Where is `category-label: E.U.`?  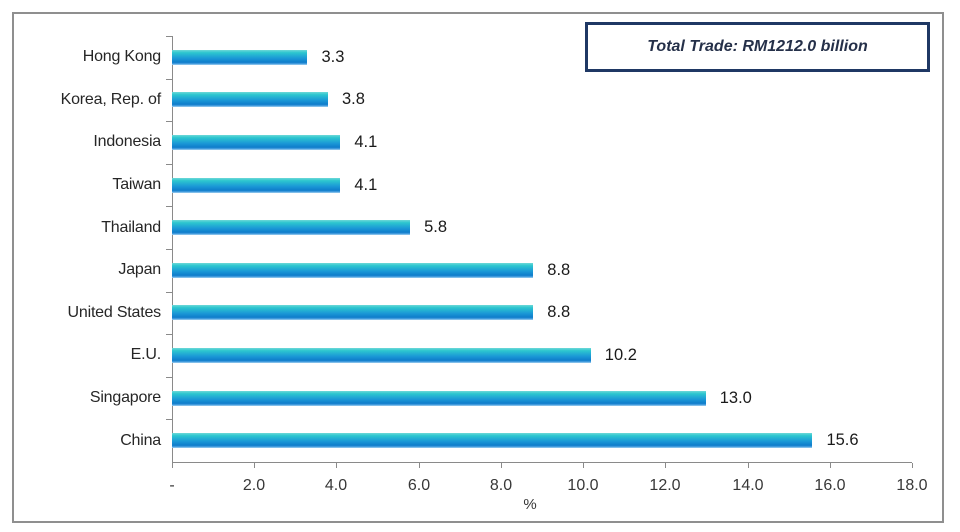 category-label: E.U. is located at coordinates (146, 355).